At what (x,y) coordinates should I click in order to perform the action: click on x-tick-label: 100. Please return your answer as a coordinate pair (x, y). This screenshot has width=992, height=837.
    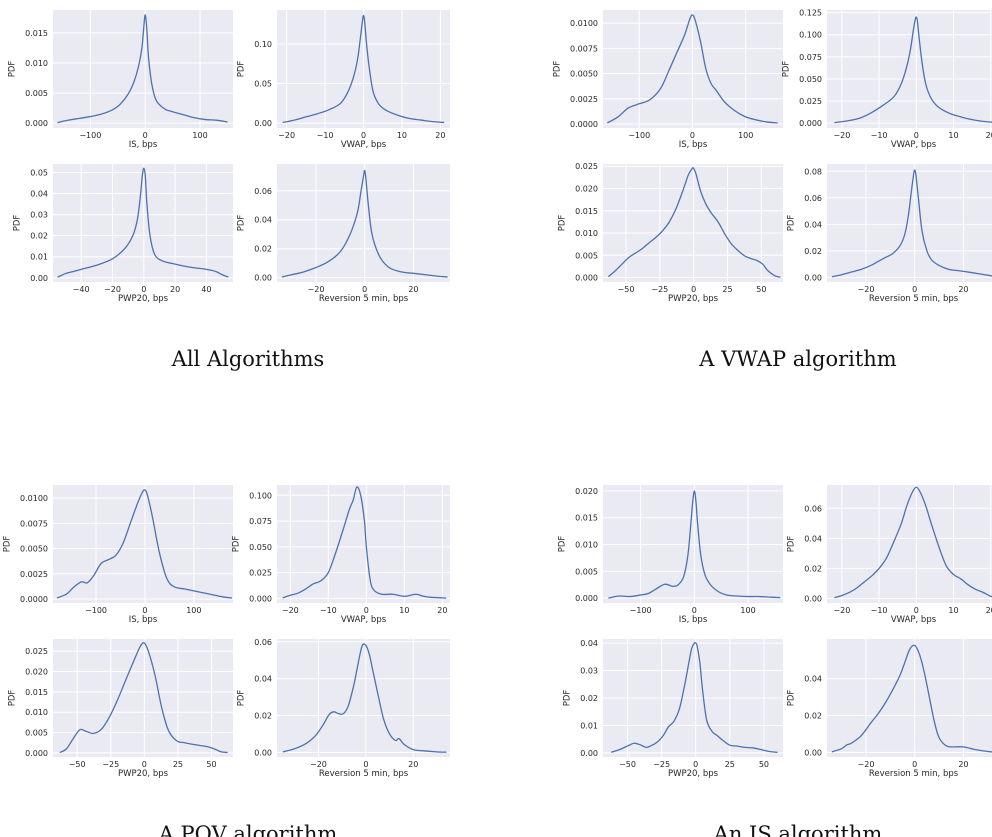
    Looking at the image, I should click on (193, 610).